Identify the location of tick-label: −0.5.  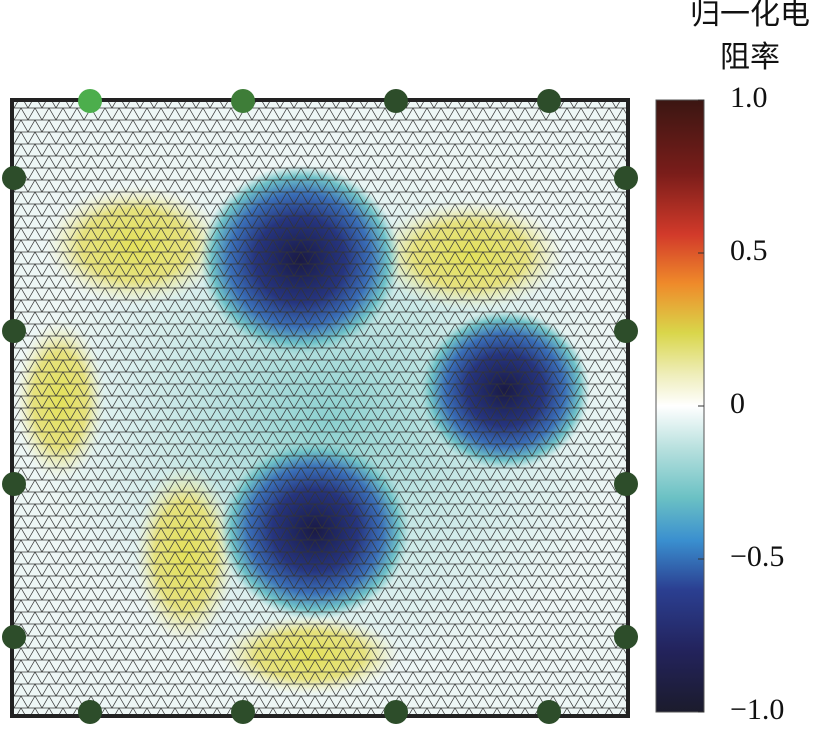
(757, 556).